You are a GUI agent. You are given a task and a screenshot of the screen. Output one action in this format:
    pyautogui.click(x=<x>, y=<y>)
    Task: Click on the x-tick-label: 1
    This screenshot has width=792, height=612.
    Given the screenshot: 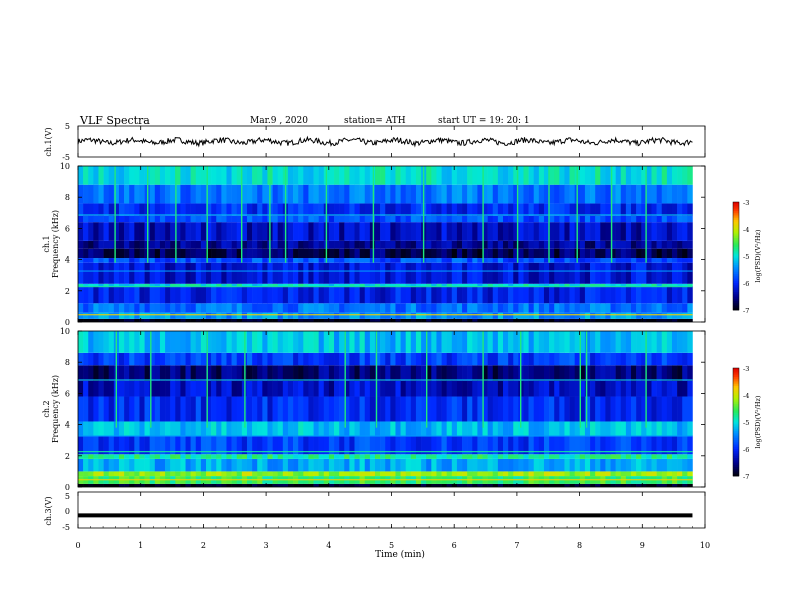 What is the action you would take?
    pyautogui.click(x=140, y=545)
    